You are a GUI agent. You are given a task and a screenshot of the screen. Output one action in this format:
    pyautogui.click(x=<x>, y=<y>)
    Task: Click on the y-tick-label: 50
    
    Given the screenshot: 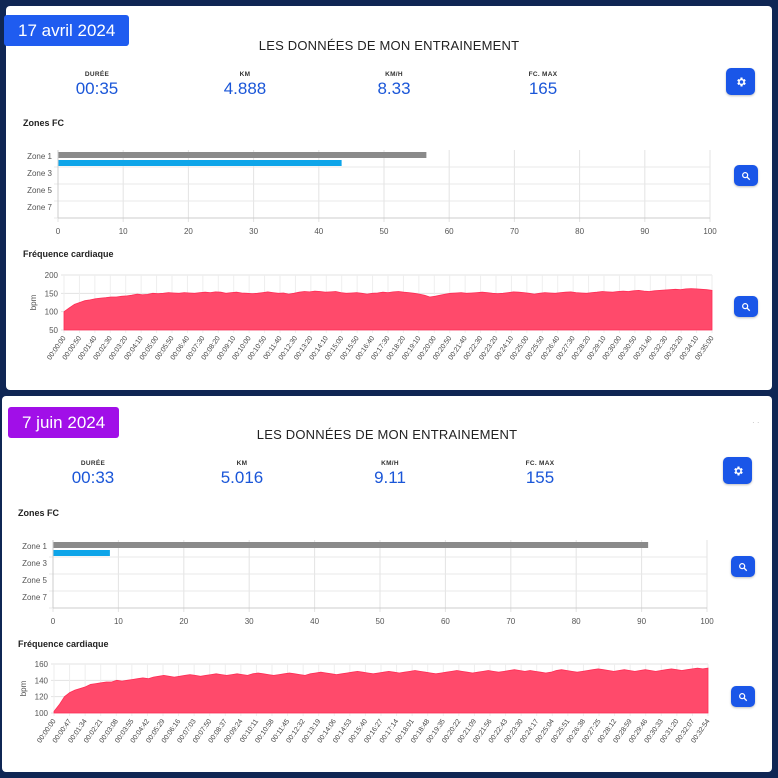 What is the action you would take?
    pyautogui.click(x=53, y=330)
    